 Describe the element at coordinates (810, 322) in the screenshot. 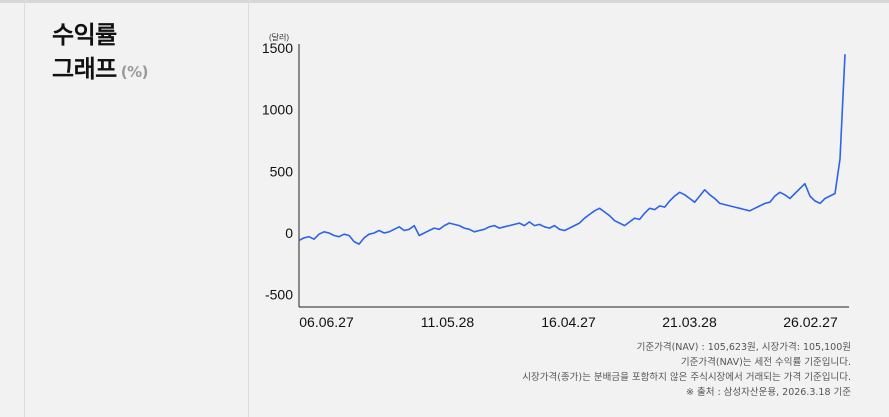

I see `x-tick-label: 26.02.27` at that location.